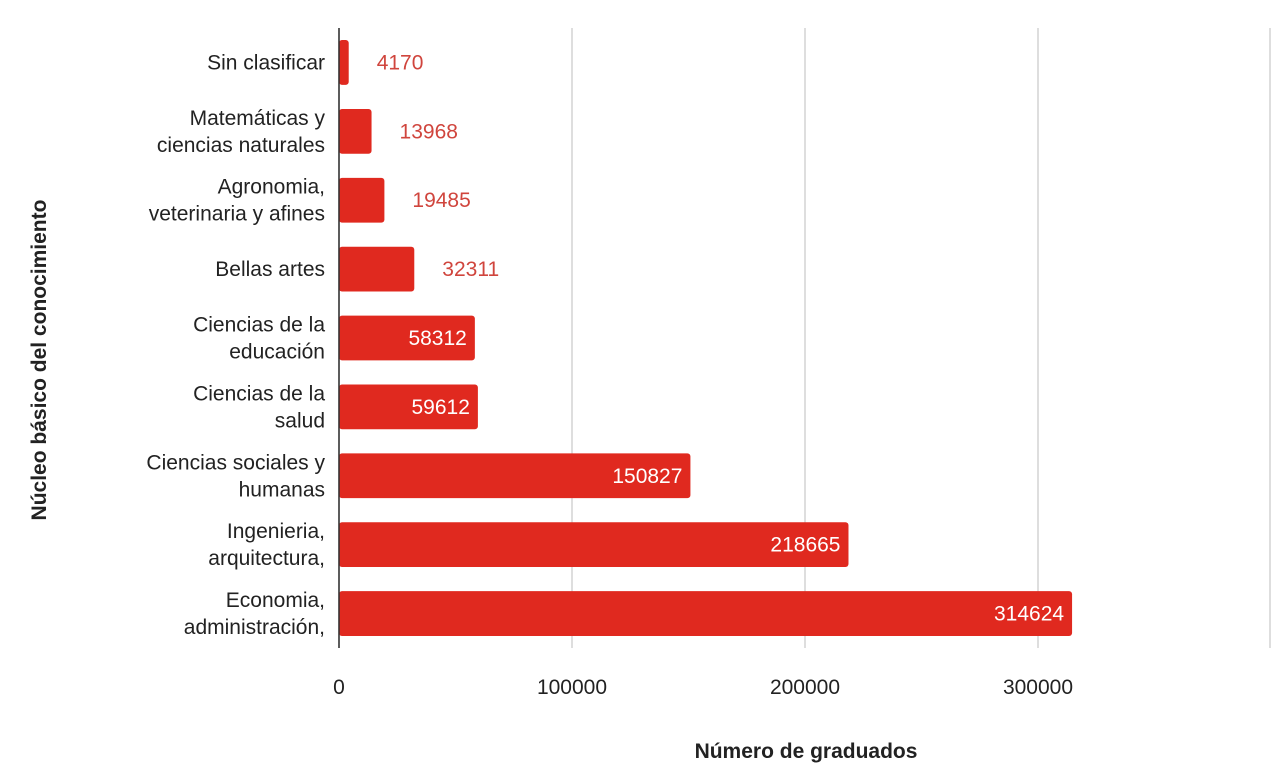 The image size is (1271, 766). What do you see at coordinates (470, 269) in the screenshot?
I see `data-label: 32311` at bounding box center [470, 269].